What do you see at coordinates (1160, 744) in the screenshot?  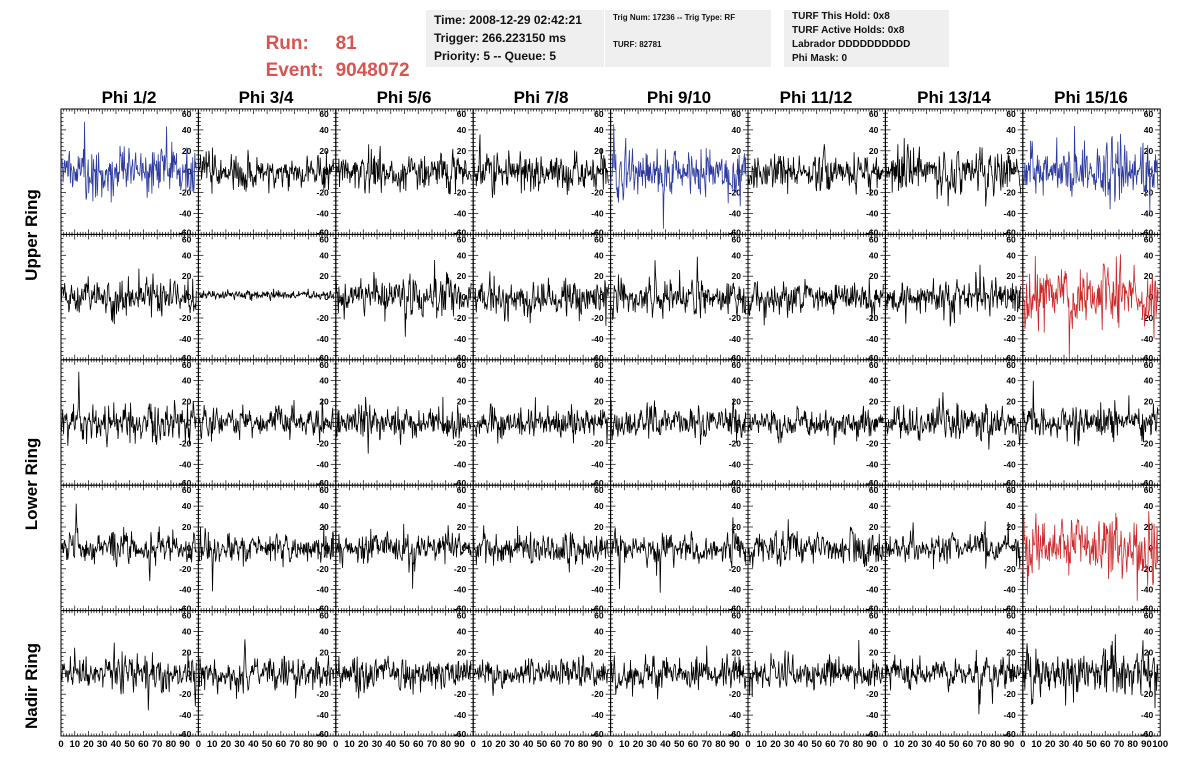 I see `x-tick-label: 100` at bounding box center [1160, 744].